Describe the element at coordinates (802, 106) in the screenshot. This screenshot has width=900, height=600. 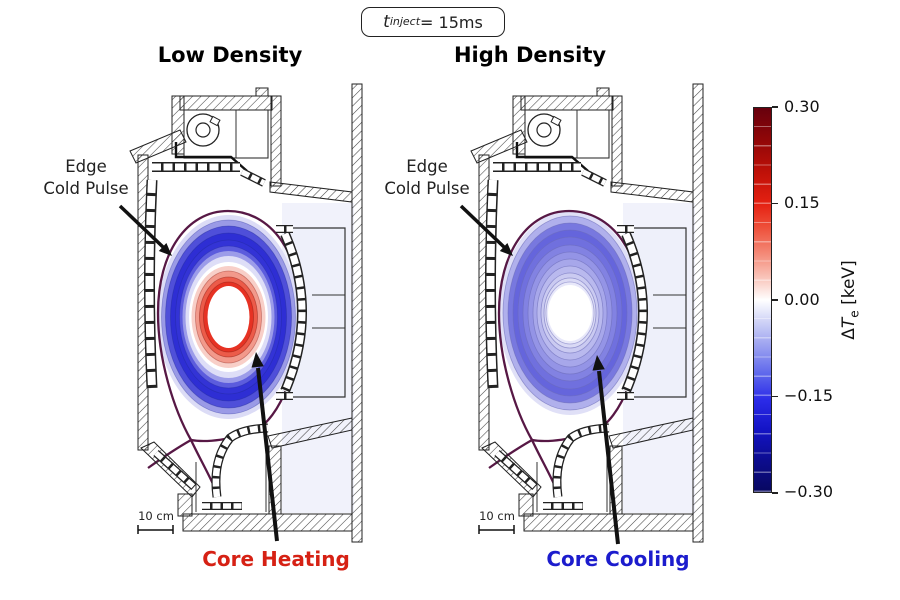
I see `colorbar-tick-label: 0.30` at that location.